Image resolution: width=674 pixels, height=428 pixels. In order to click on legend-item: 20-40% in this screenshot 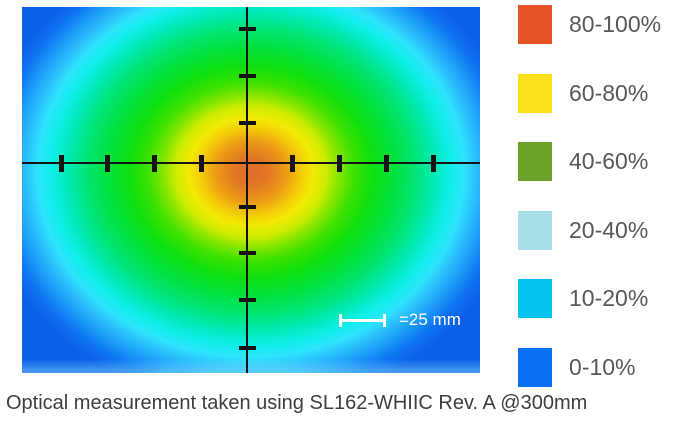, I will do `click(589, 230)`.